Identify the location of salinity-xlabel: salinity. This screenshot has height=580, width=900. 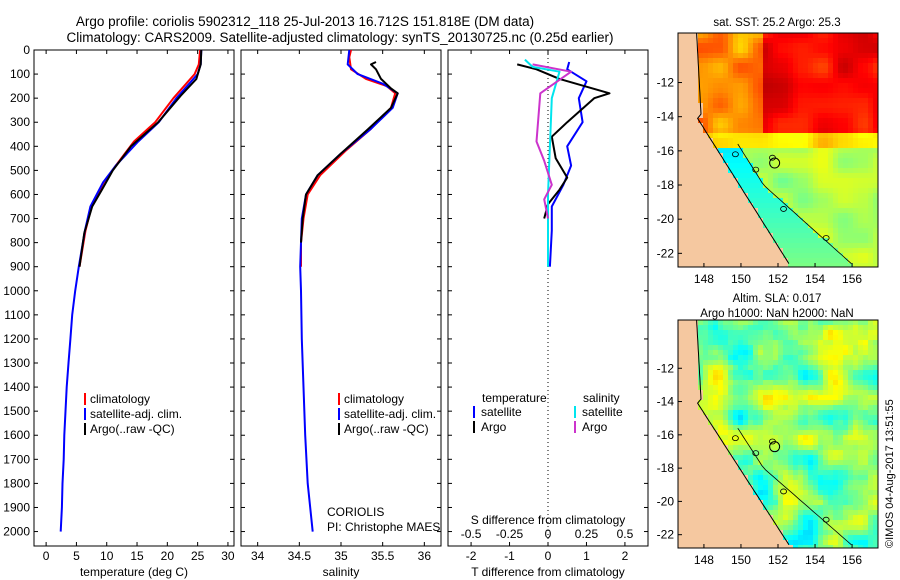
(341, 572).